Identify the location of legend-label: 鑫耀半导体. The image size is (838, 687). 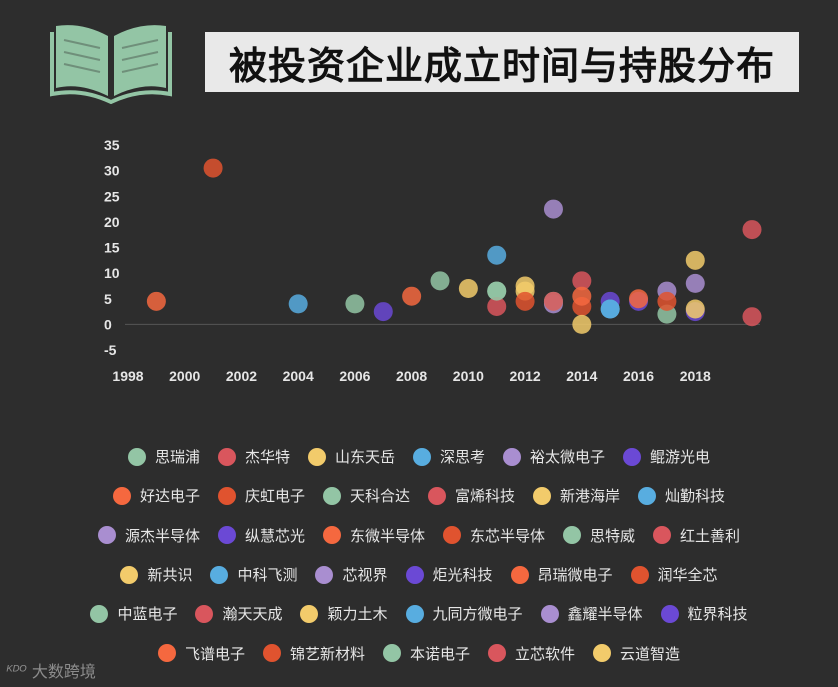
(605, 615).